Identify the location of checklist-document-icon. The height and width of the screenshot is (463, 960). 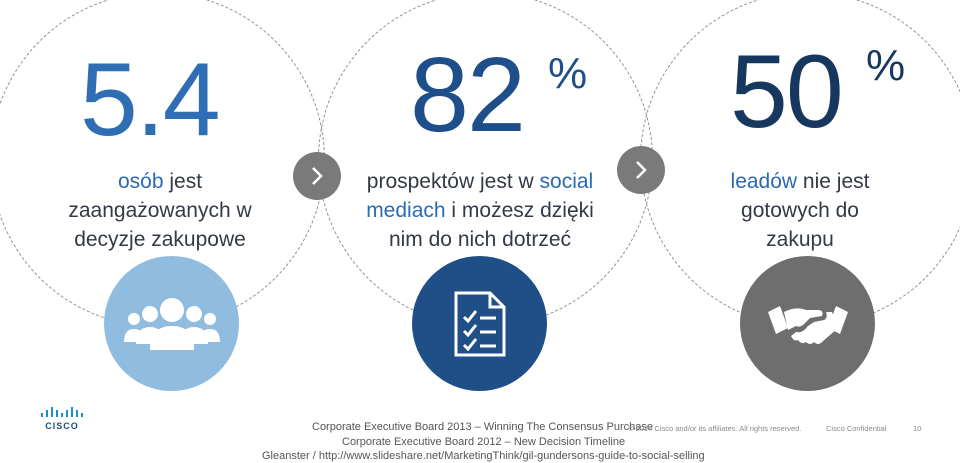
(479, 323).